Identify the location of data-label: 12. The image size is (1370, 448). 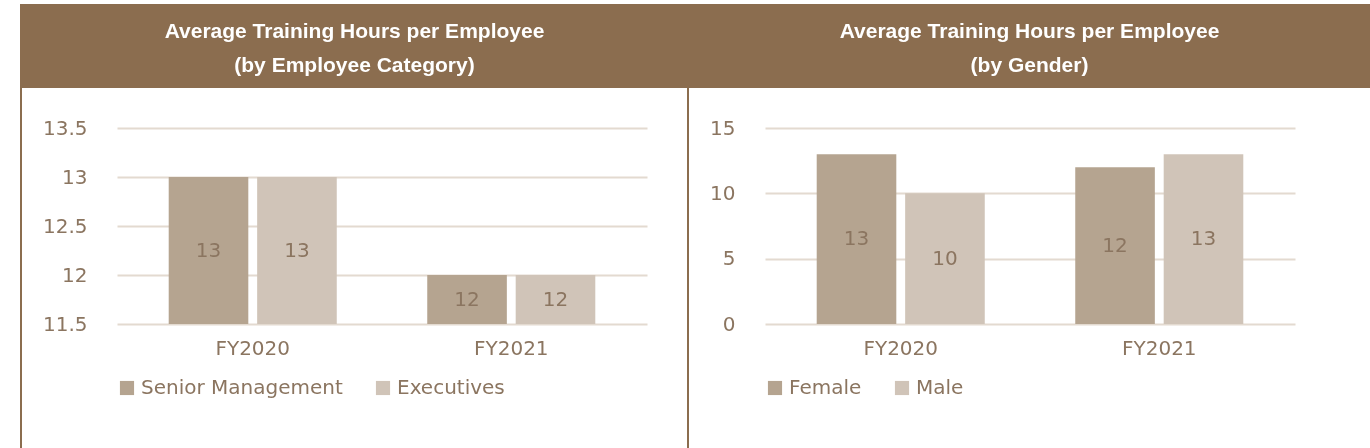
(555, 298).